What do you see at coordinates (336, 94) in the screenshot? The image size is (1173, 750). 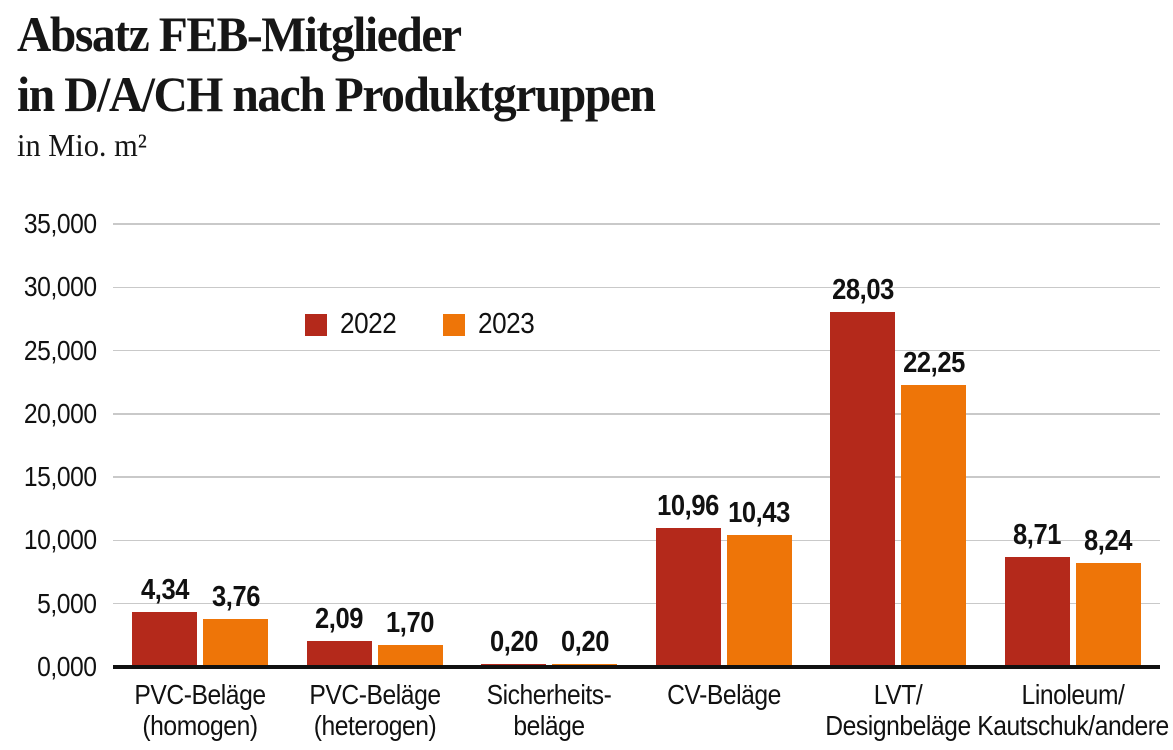 I see `chart-title-line2: in D/A/CH nach Produktgruppen` at bounding box center [336, 94].